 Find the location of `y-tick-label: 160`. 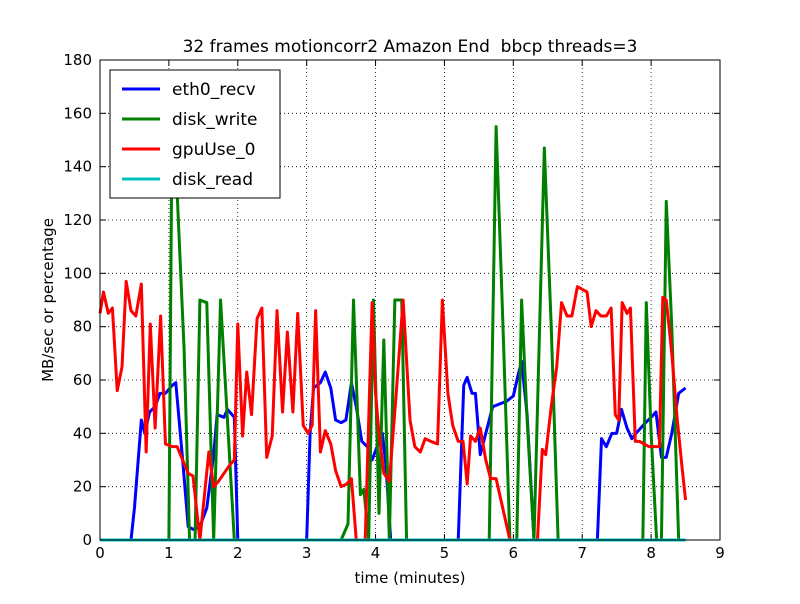

y-tick-label: 160 is located at coordinates (77, 113).